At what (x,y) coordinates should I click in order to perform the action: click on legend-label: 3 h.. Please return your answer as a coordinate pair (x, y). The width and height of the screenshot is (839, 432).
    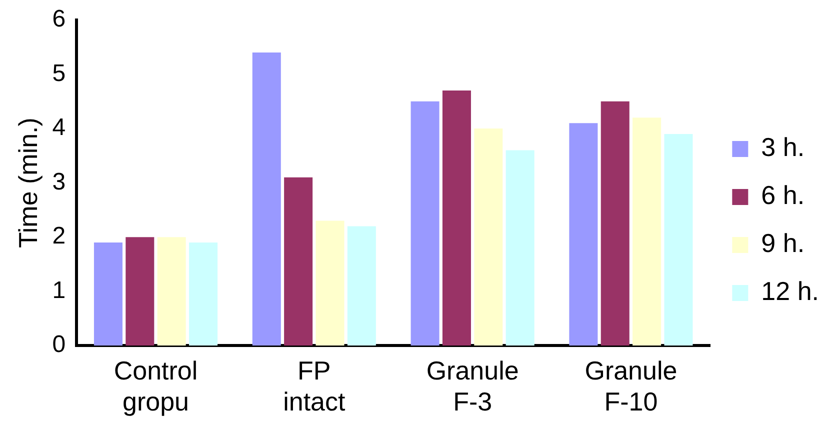
    Looking at the image, I should click on (783, 147).